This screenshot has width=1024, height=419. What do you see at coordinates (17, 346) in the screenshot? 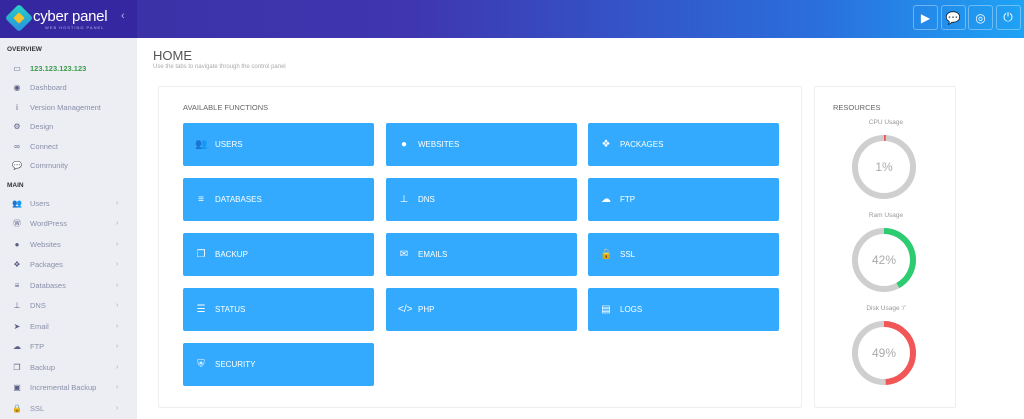
I see `cloud-upload-icon: ☁` at bounding box center [17, 346].